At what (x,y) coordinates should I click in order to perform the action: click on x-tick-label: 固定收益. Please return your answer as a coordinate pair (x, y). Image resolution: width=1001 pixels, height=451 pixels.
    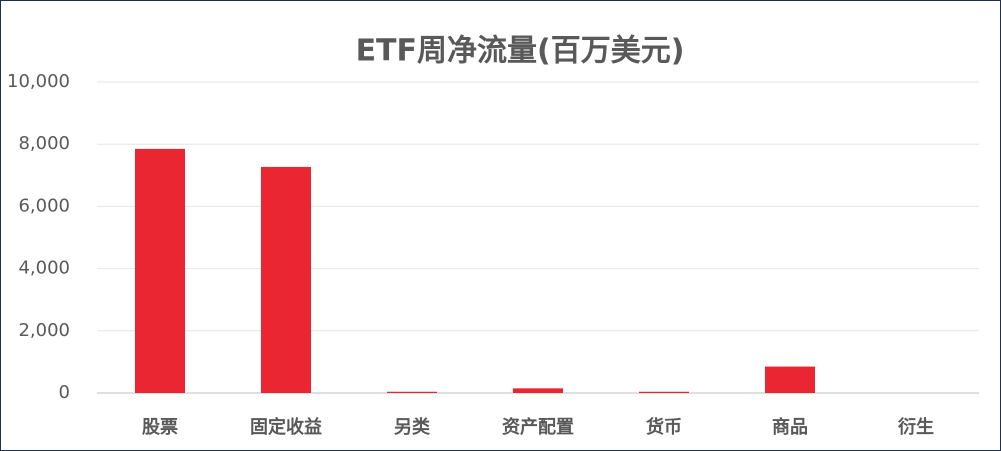
    Looking at the image, I should click on (286, 427).